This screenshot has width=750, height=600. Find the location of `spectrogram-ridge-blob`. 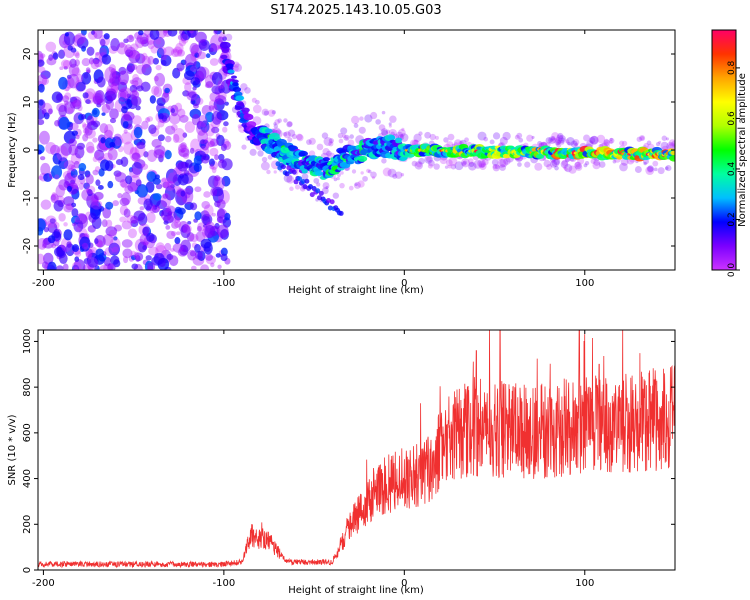

spectrogram-ridge-blob is located at coordinates (268, 131).